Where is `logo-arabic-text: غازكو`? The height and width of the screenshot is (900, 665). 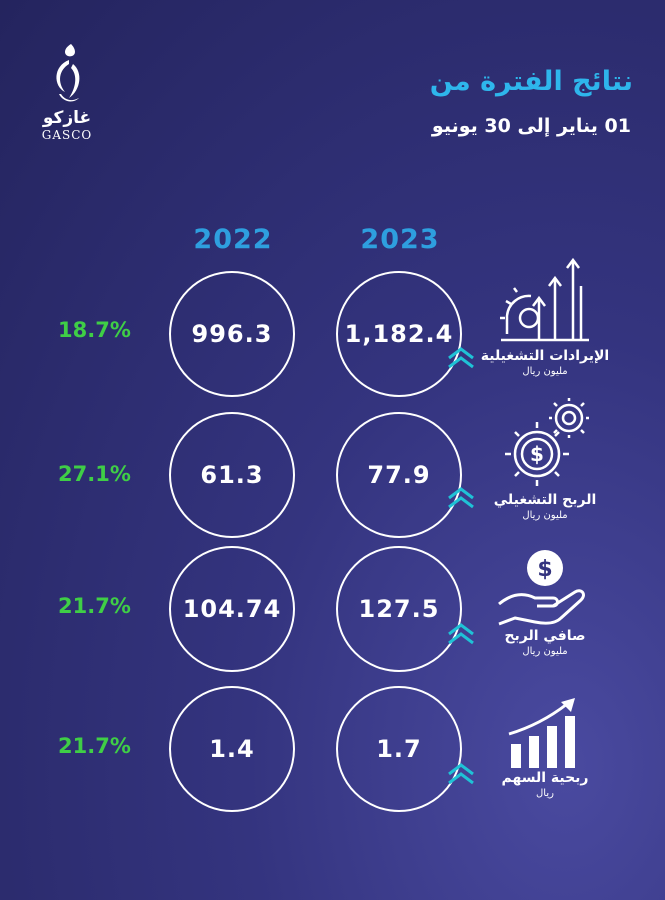
logo-arabic-text: غازكو is located at coordinates (67, 118).